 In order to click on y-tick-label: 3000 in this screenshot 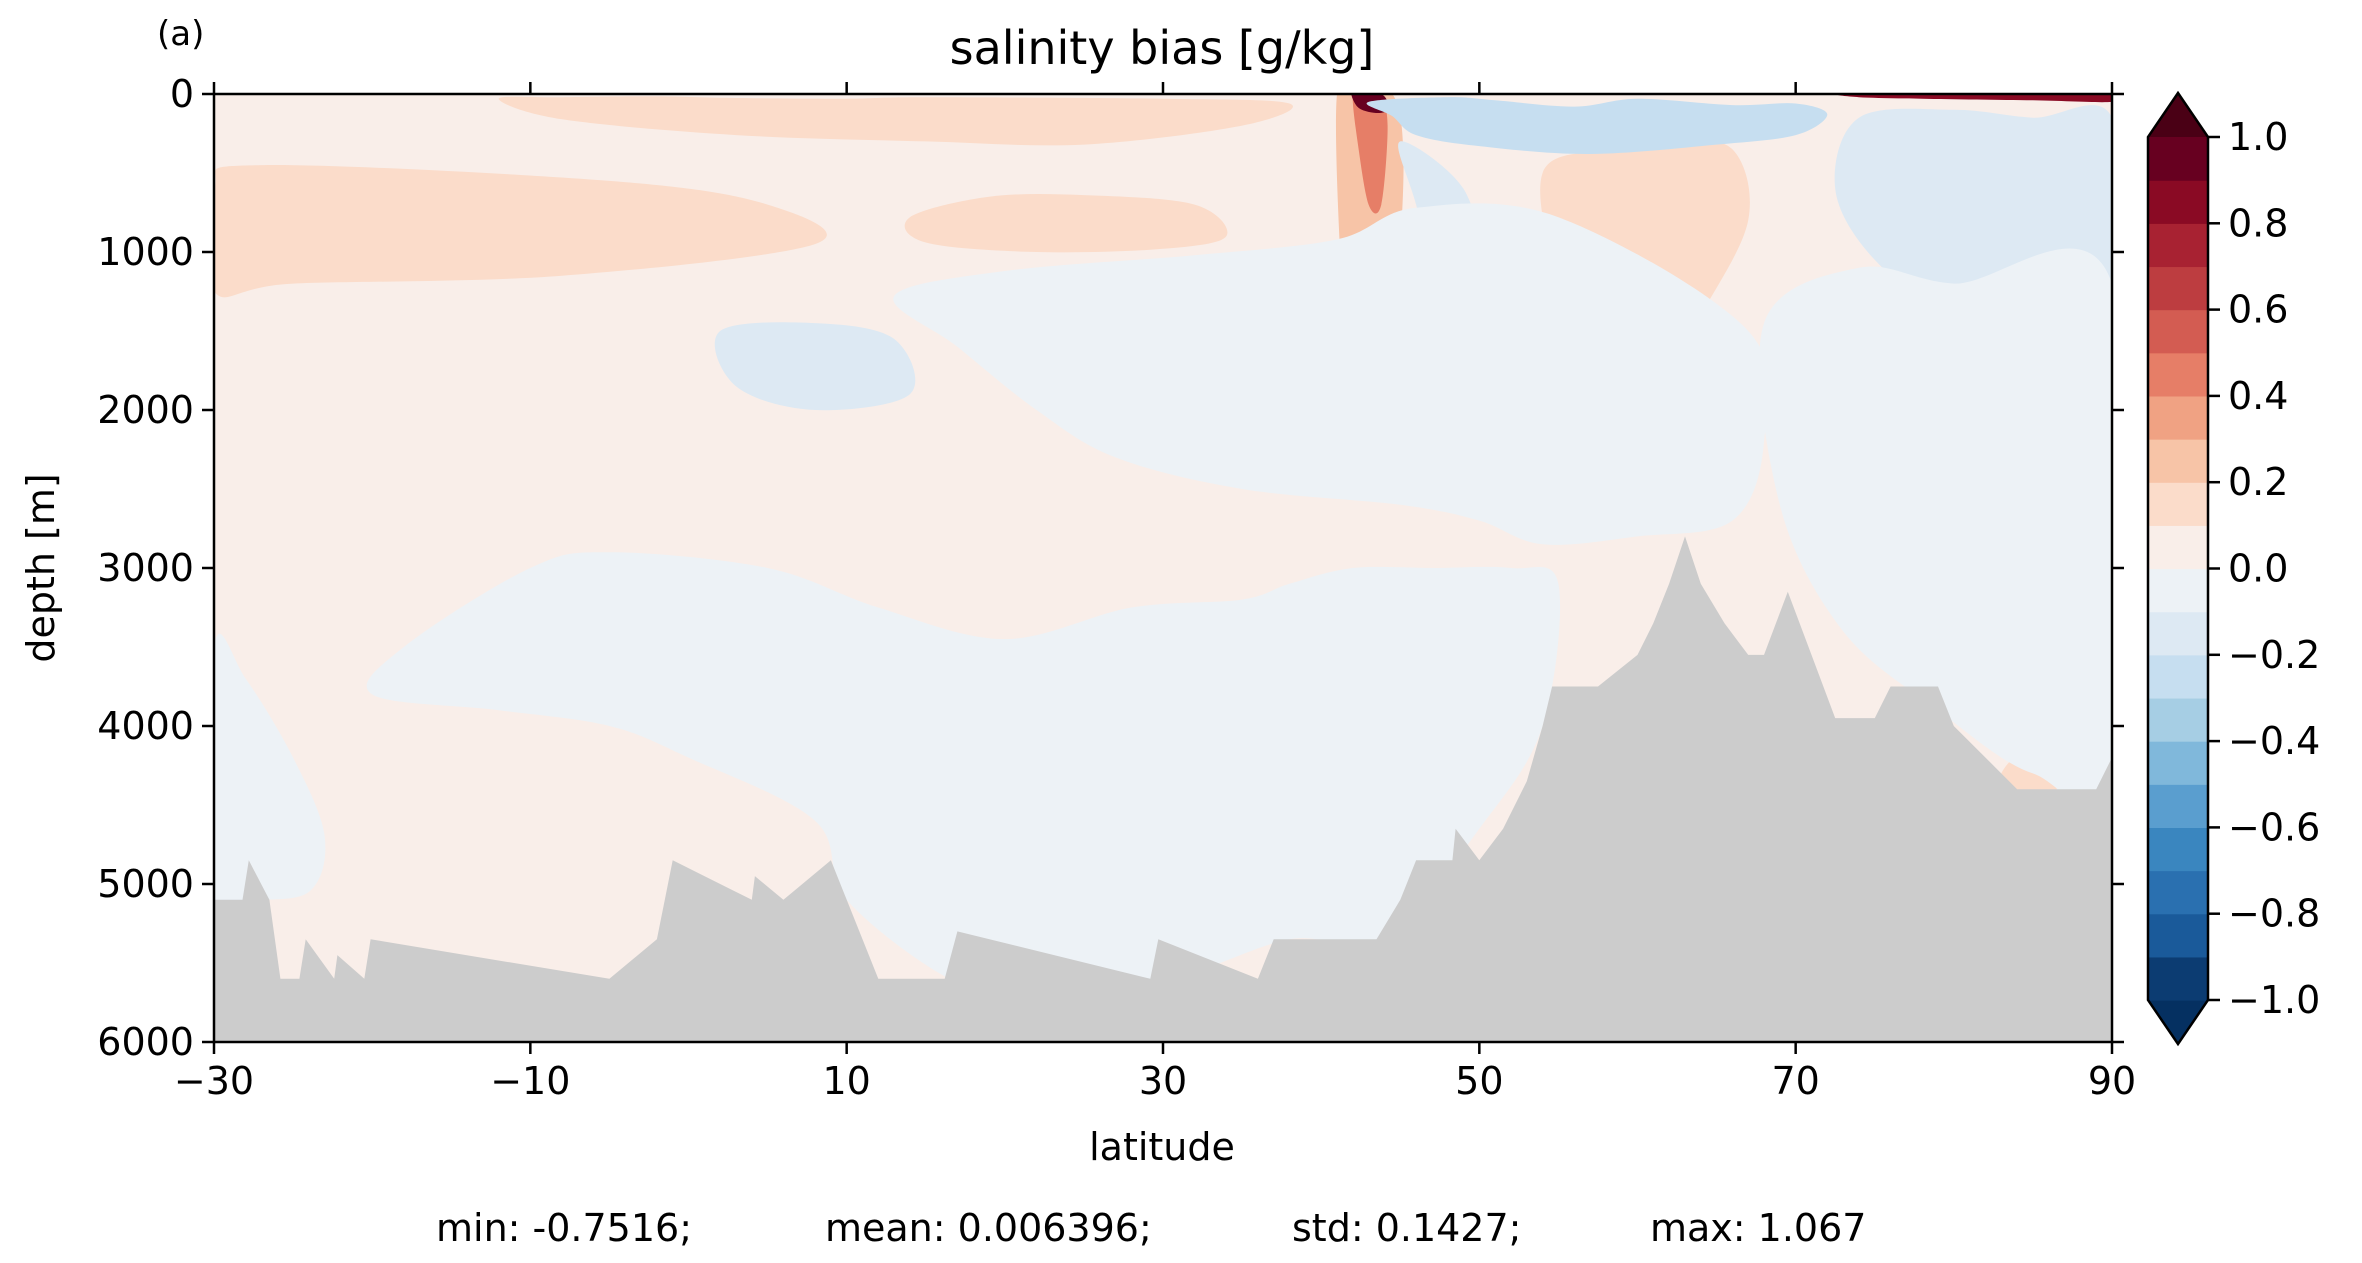, I will do `click(145, 568)`.